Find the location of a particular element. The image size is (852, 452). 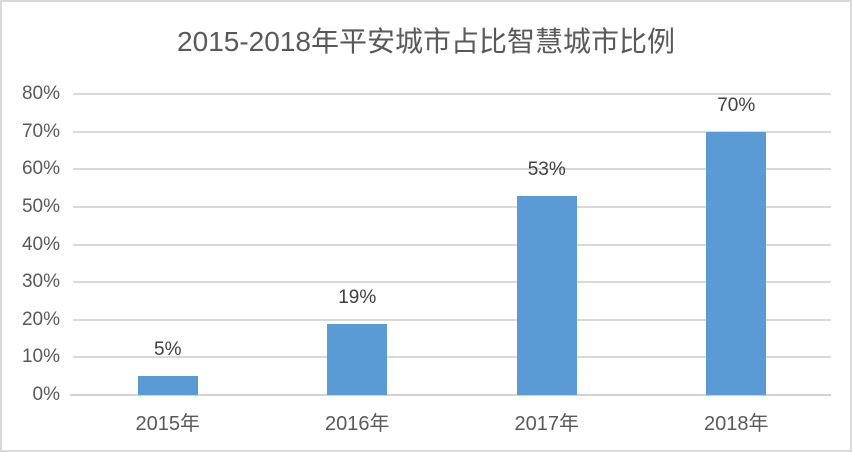

bar-value-label: 19% is located at coordinates (357, 297).